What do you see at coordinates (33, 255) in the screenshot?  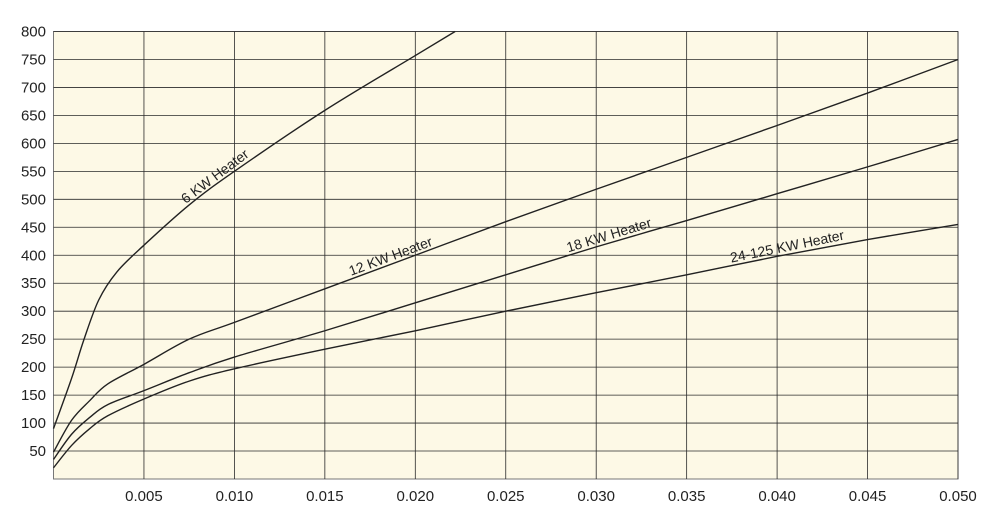 I see `y-tick-label: 400` at bounding box center [33, 255].